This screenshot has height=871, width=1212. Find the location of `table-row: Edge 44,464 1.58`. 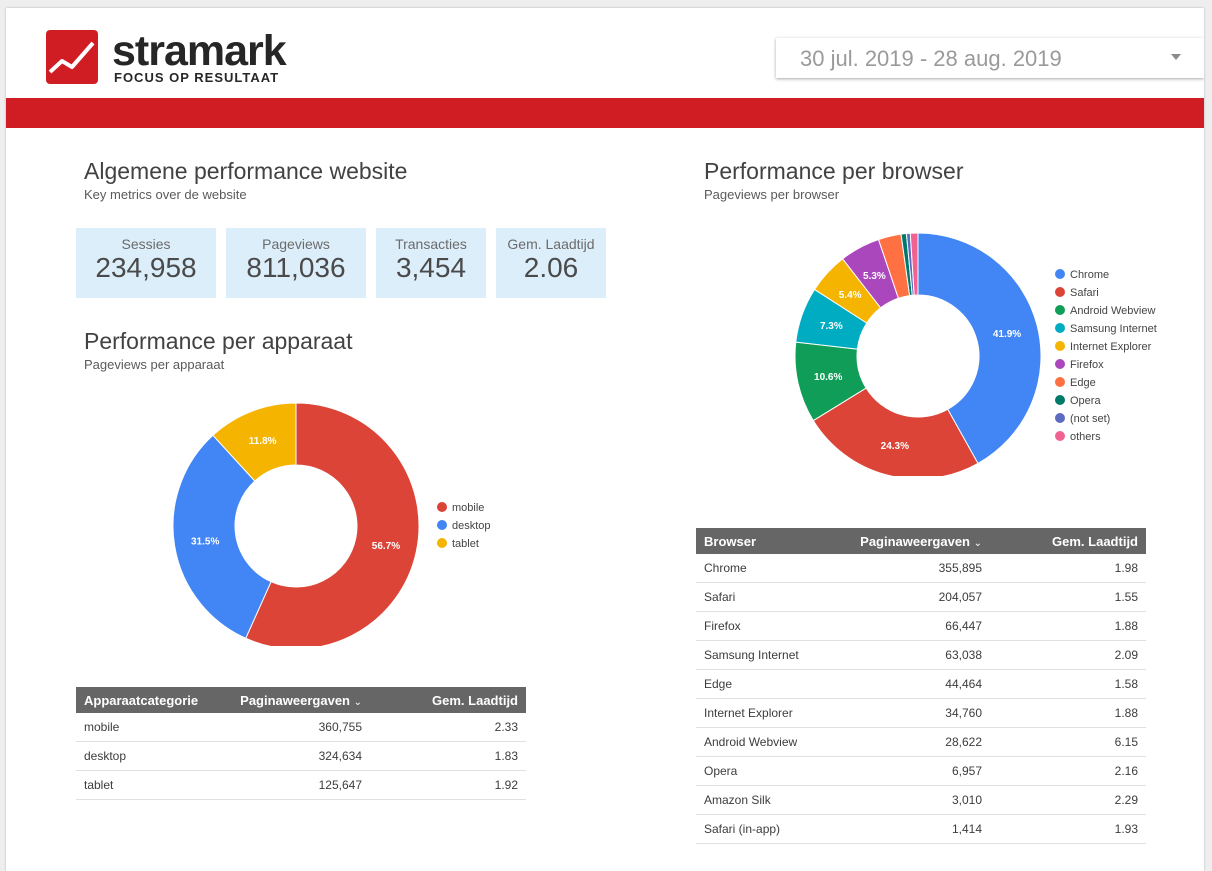

table-row: Edge 44,464 1.58 is located at coordinates (921, 684).